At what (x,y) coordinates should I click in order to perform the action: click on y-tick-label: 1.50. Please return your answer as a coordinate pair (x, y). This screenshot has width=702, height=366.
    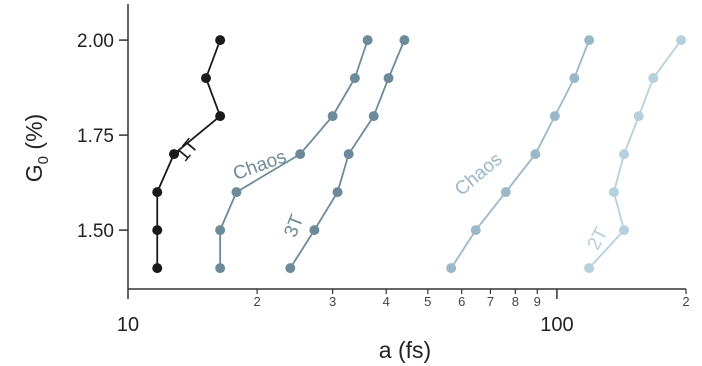
    Looking at the image, I should click on (95, 231).